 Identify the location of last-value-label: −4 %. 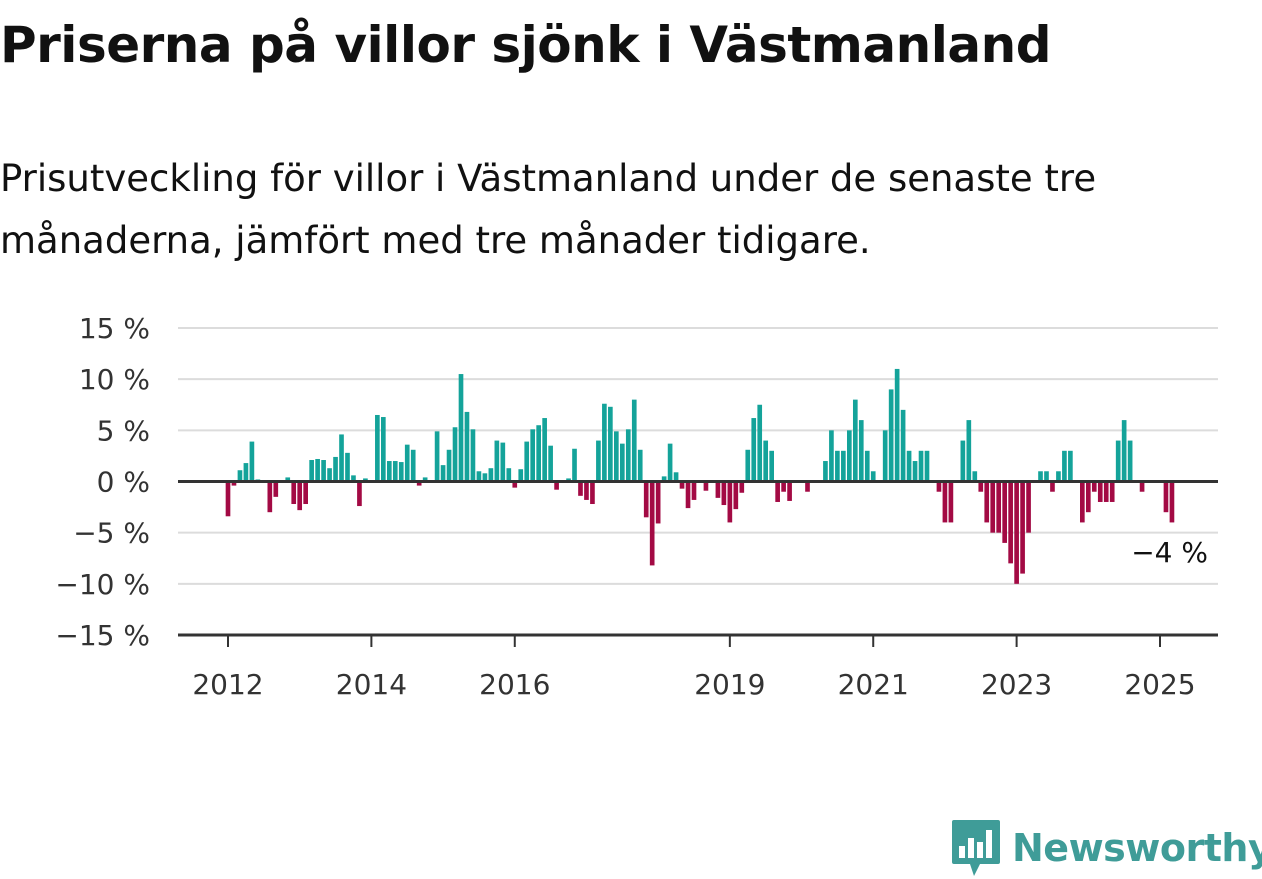
(1169, 552).